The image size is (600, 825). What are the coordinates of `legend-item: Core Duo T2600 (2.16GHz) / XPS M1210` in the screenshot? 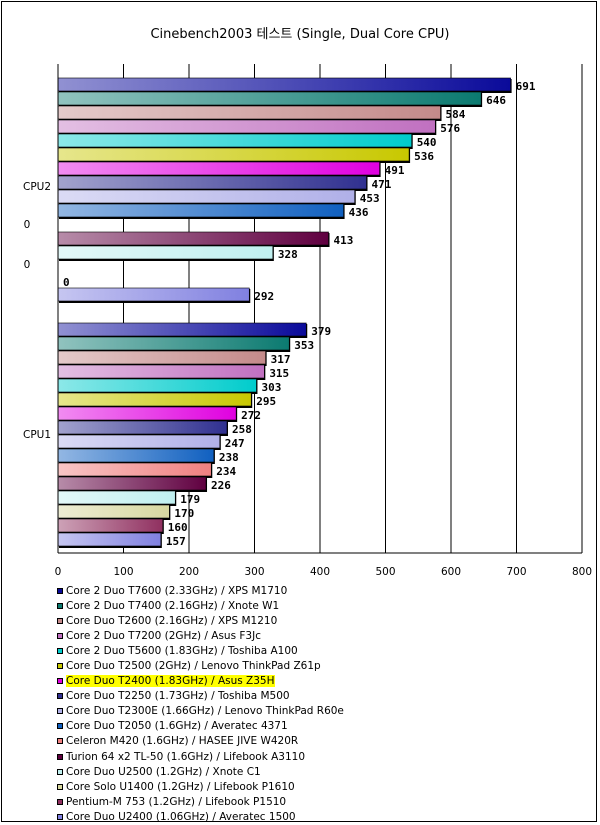 It's located at (267, 620).